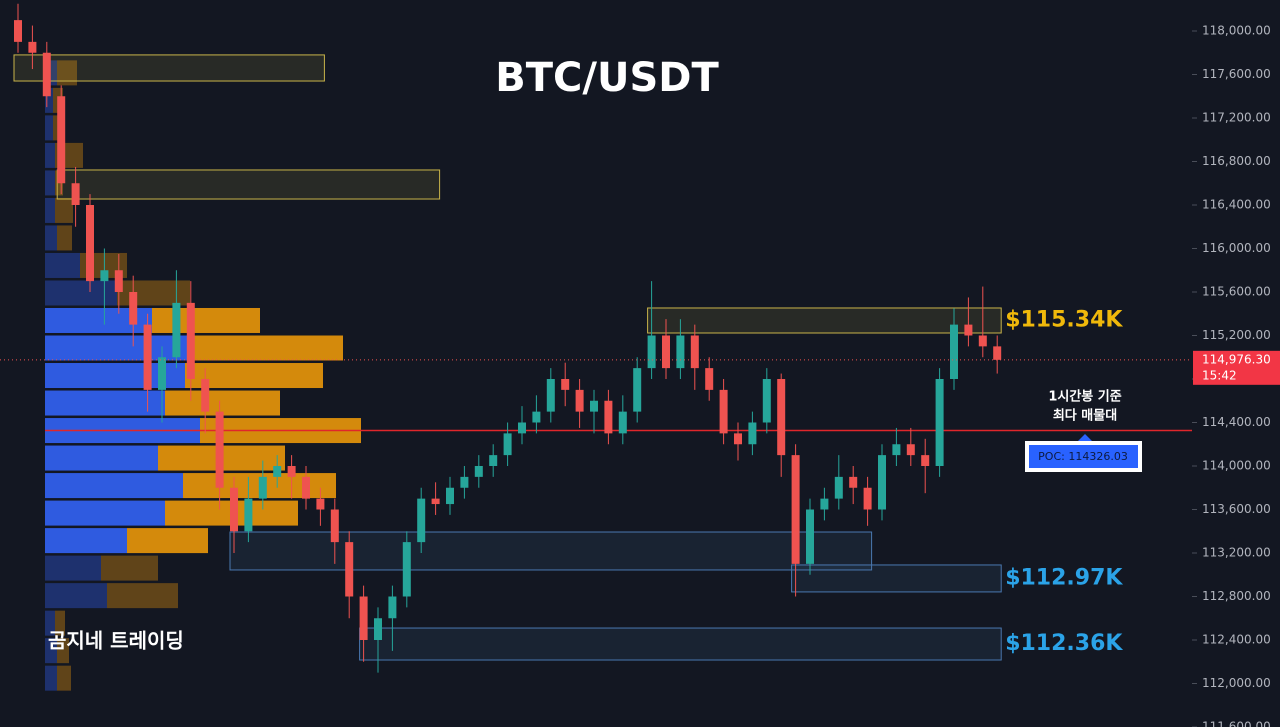 This screenshot has width=1280, height=727. What do you see at coordinates (1219, 375) in the screenshot?
I see `countdown: 15:42` at bounding box center [1219, 375].